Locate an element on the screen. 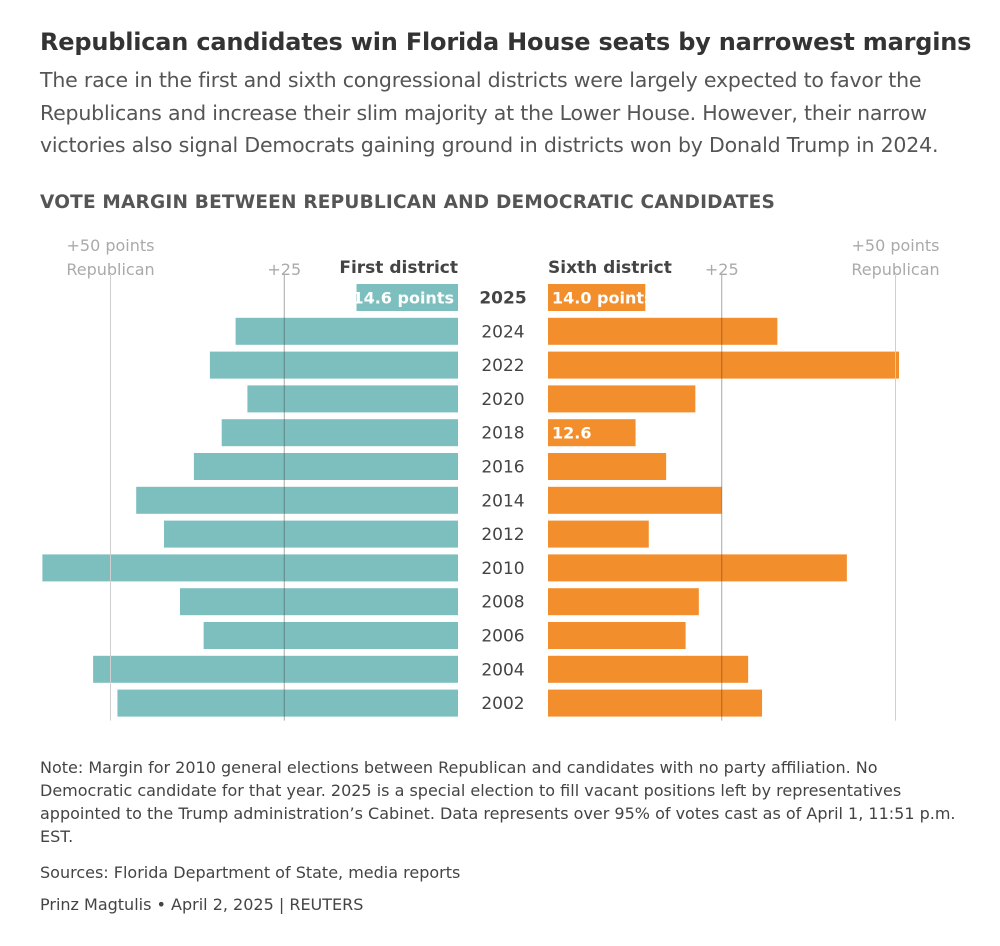  first-district-bar-2004 is located at coordinates (275, 669).